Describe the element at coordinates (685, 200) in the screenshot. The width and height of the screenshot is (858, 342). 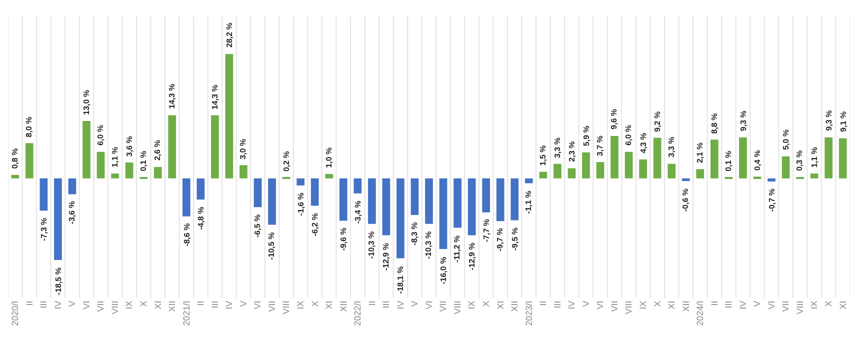
I see `data-label: -0,6 %` at that location.